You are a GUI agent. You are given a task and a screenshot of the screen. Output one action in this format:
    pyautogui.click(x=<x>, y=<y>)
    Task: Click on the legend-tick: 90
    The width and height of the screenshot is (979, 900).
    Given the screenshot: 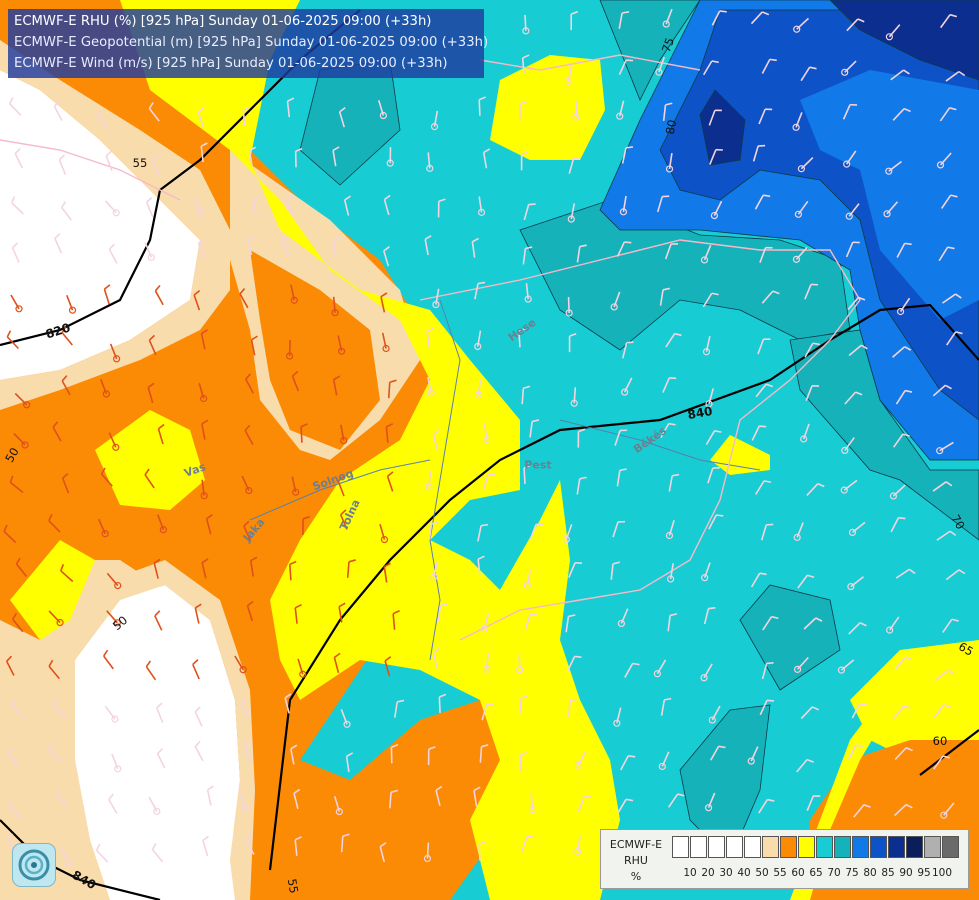 What is the action you would take?
    pyautogui.click(x=906, y=873)
    